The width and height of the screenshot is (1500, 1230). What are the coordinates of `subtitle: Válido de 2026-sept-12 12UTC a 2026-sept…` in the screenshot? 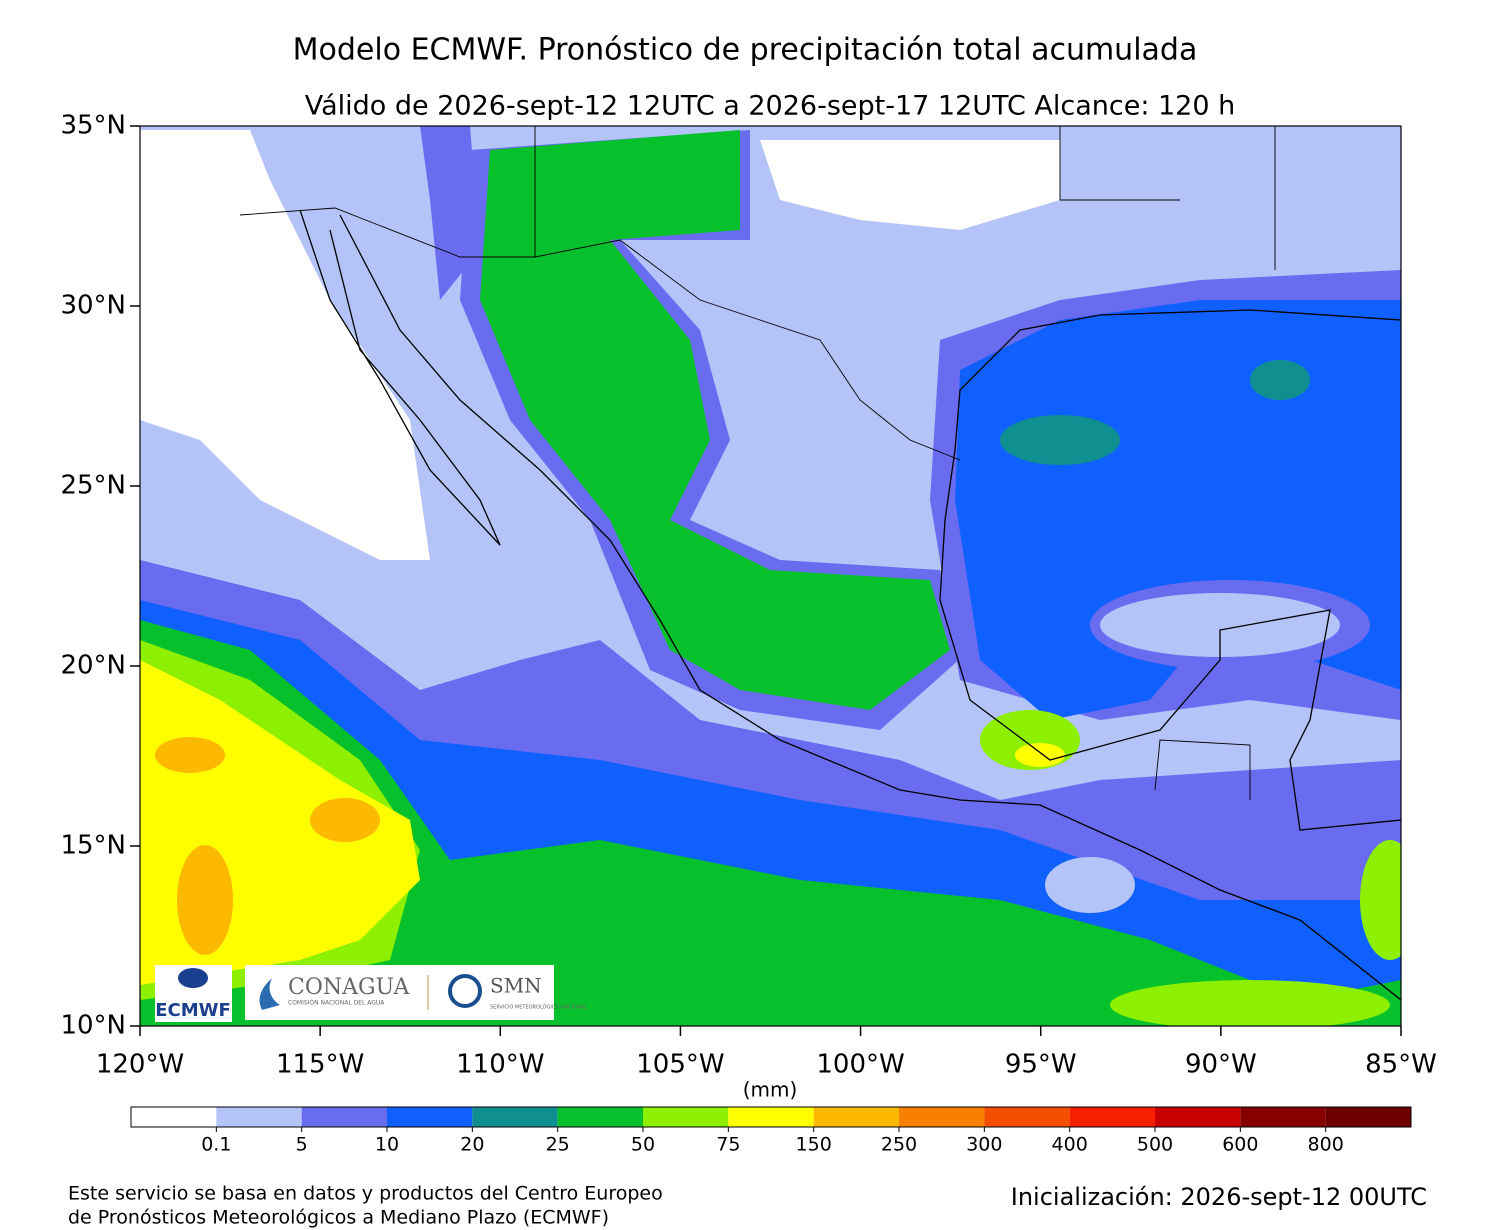 It's located at (770, 106).